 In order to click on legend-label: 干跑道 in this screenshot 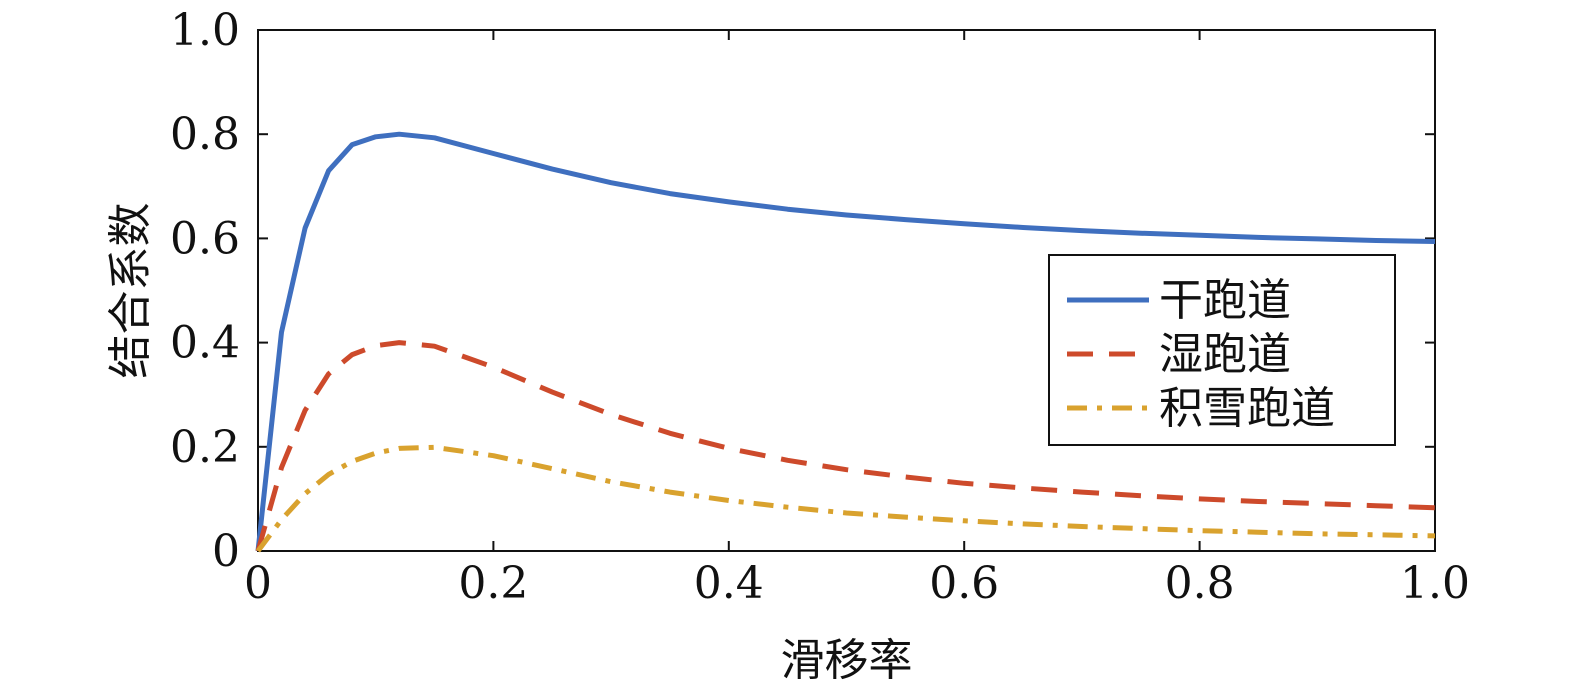, I will do `click(1225, 300)`.